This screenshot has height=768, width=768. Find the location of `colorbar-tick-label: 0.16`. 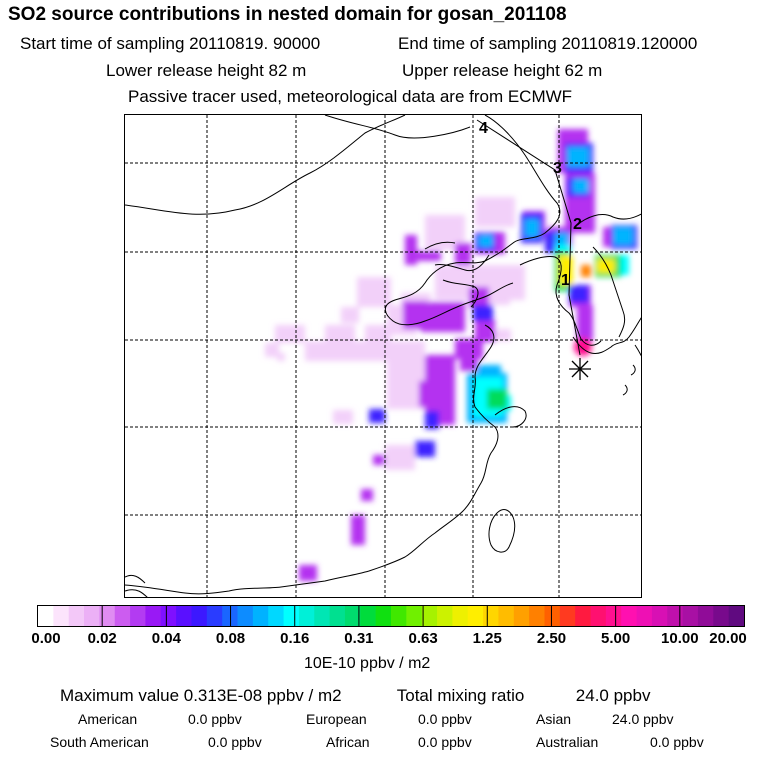

colorbar-tick-label: 0.16 is located at coordinates (295, 638).